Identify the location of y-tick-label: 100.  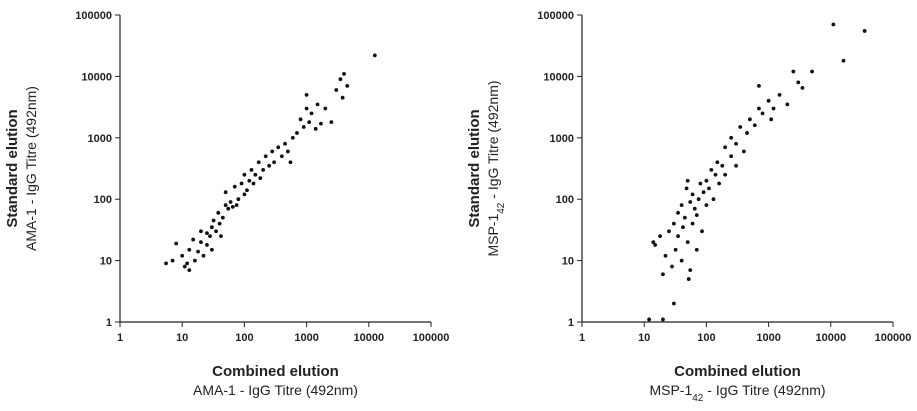
(103, 200).